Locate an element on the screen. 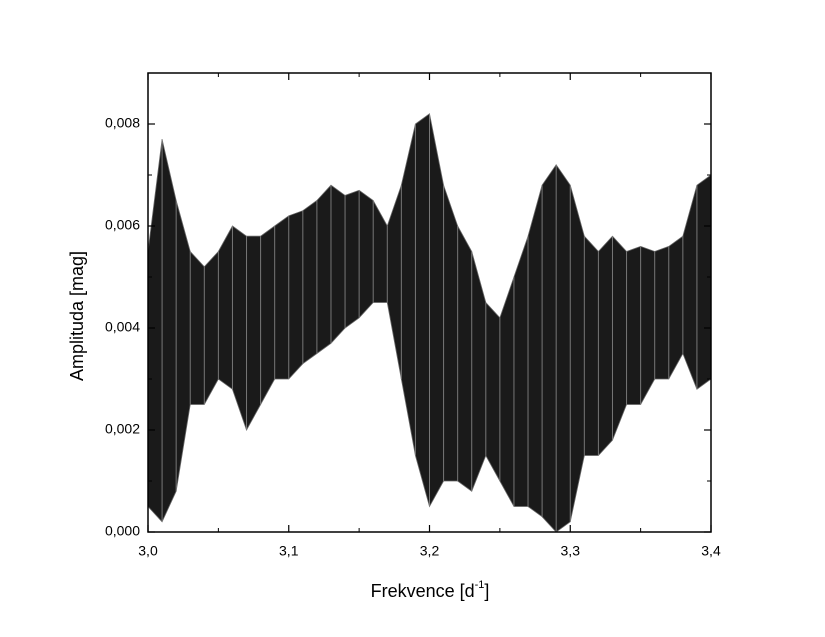 The image size is (825, 637). x-tick-label: 3,1 is located at coordinates (289, 551).